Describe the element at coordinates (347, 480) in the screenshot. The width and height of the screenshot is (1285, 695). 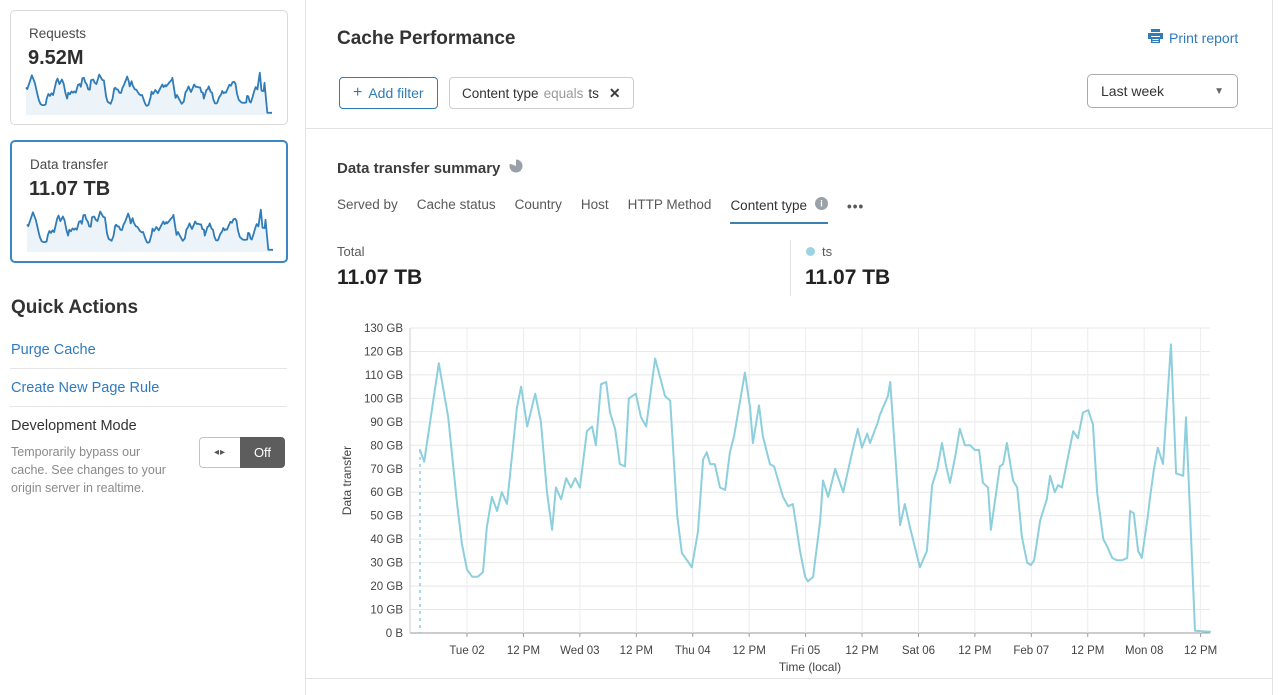
I see `svg-text: Data transfer` at that location.